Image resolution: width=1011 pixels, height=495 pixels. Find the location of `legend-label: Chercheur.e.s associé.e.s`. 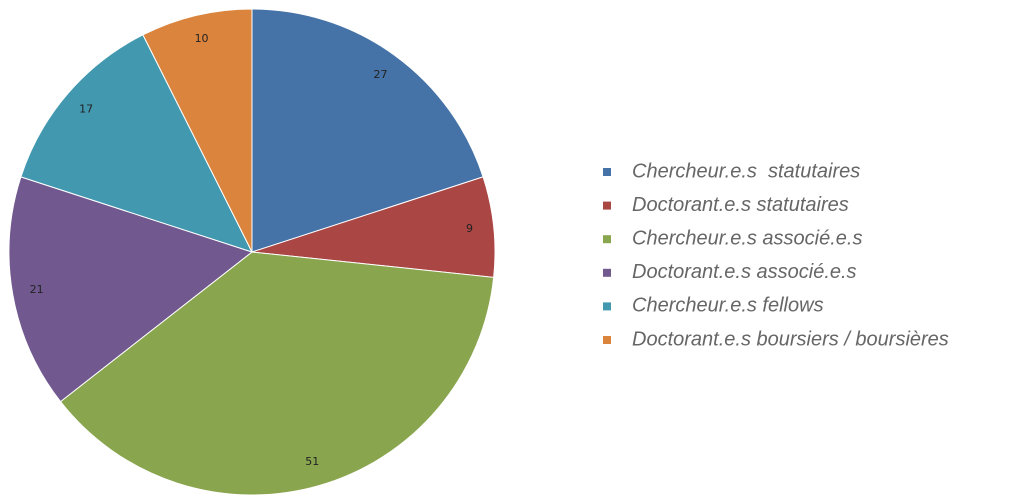

legend-label: Chercheur.e.s associé.e.s is located at coordinates (747, 238).